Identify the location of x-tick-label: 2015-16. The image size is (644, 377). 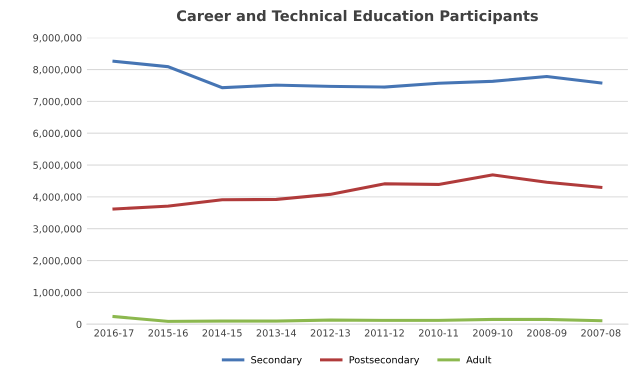
(168, 333).